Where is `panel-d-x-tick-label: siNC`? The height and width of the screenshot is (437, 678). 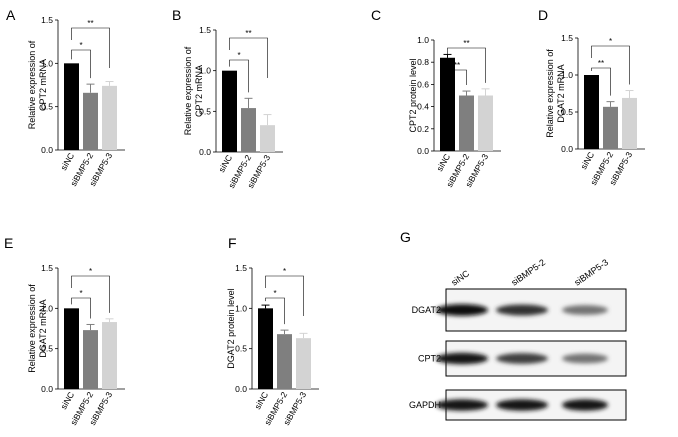 panel-d-x-tick-label: siNC is located at coordinates (587, 160).